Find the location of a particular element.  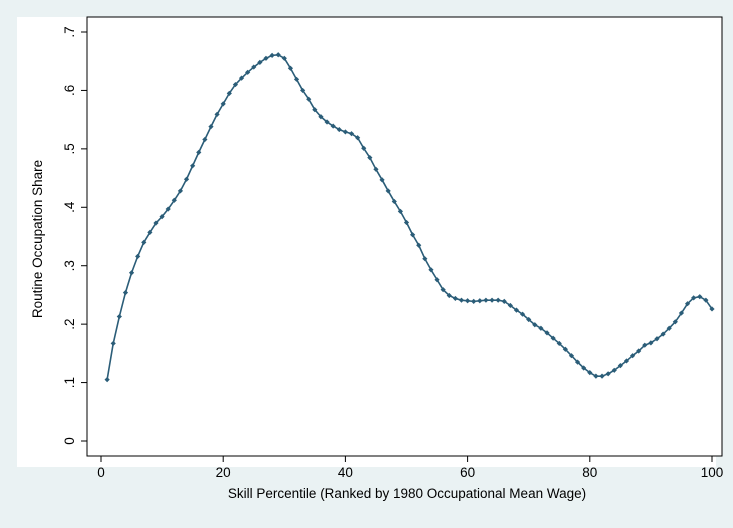

x-tick-label: 40 is located at coordinates (345, 472).